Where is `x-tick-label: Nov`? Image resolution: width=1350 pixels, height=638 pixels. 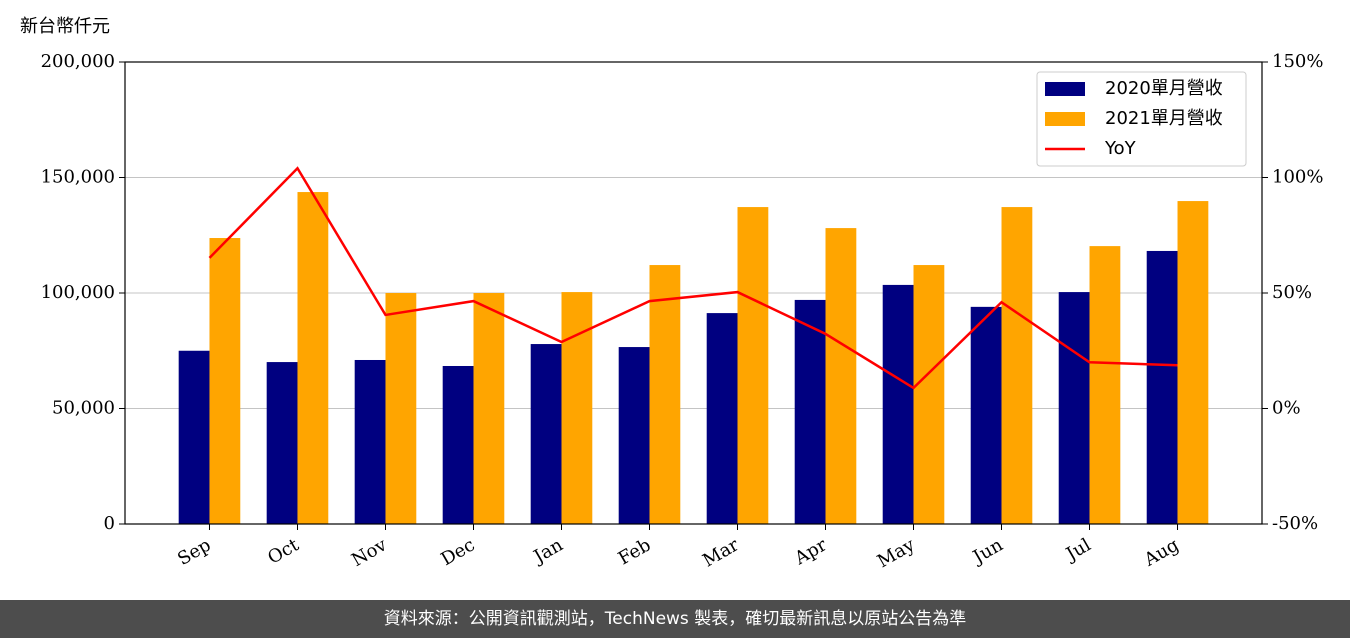 x-tick-label: Nov is located at coordinates (369, 552).